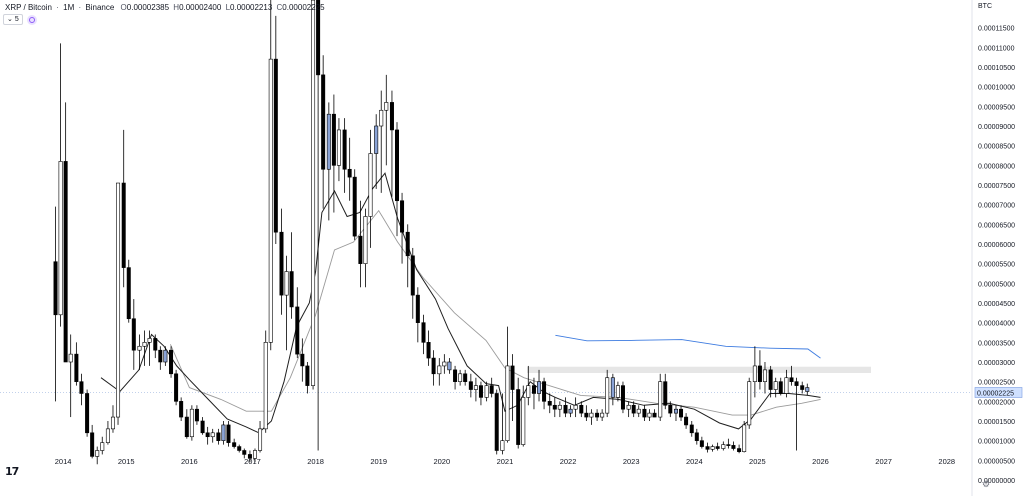  I want to click on close-label: C, so click(279, 7).